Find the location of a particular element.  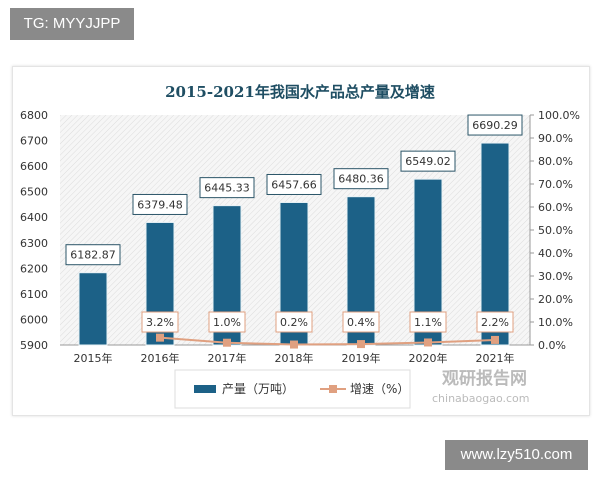

bar-label: 6182.87 is located at coordinates (93, 255).